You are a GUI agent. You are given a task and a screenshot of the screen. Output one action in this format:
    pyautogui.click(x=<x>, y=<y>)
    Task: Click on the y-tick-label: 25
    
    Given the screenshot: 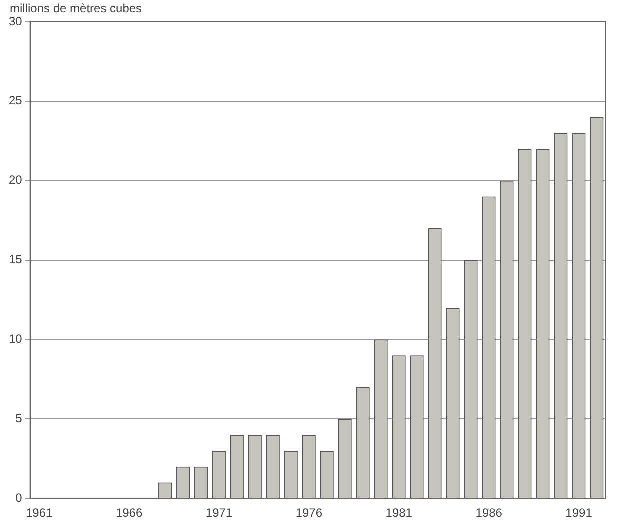 What is the action you would take?
    pyautogui.click(x=15, y=101)
    